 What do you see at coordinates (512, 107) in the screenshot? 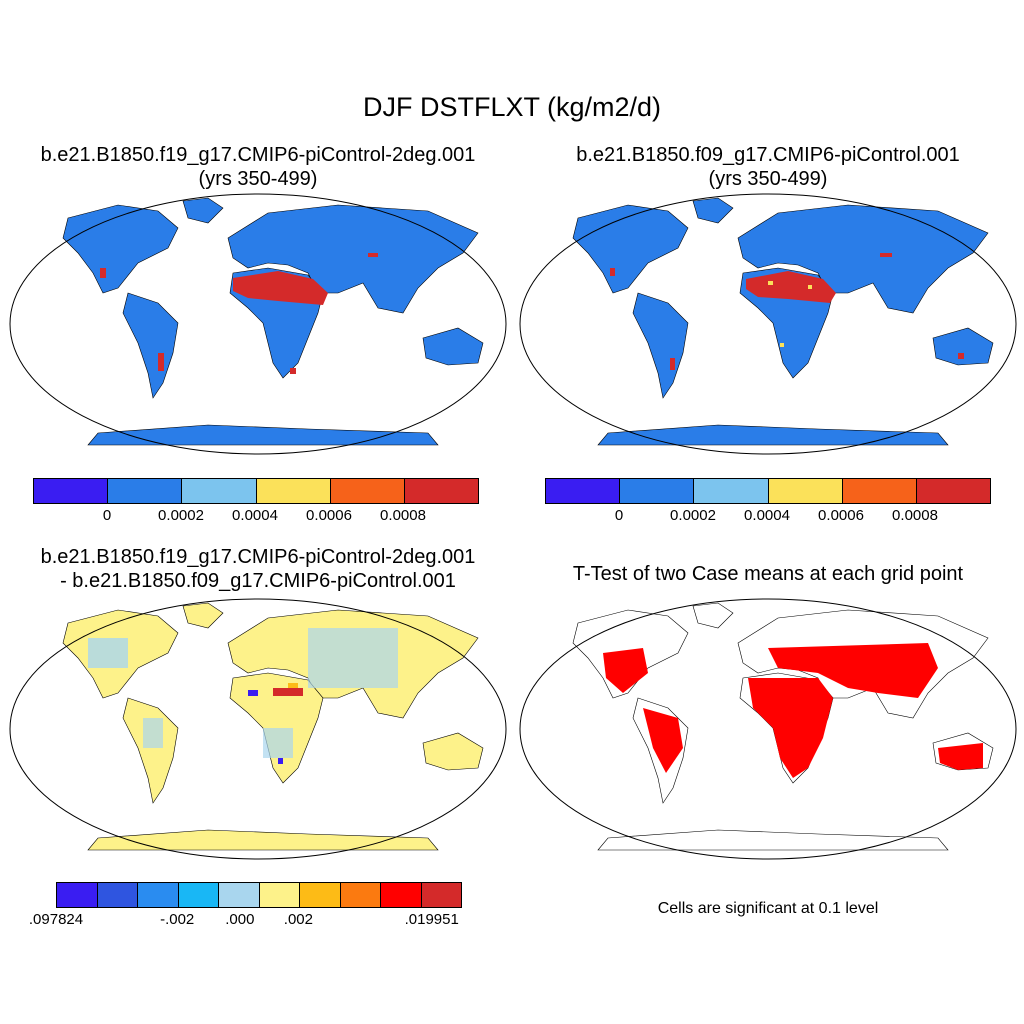
I see `figure-title: DJF DSTFLXT (kg/m2/d)` at bounding box center [512, 107].